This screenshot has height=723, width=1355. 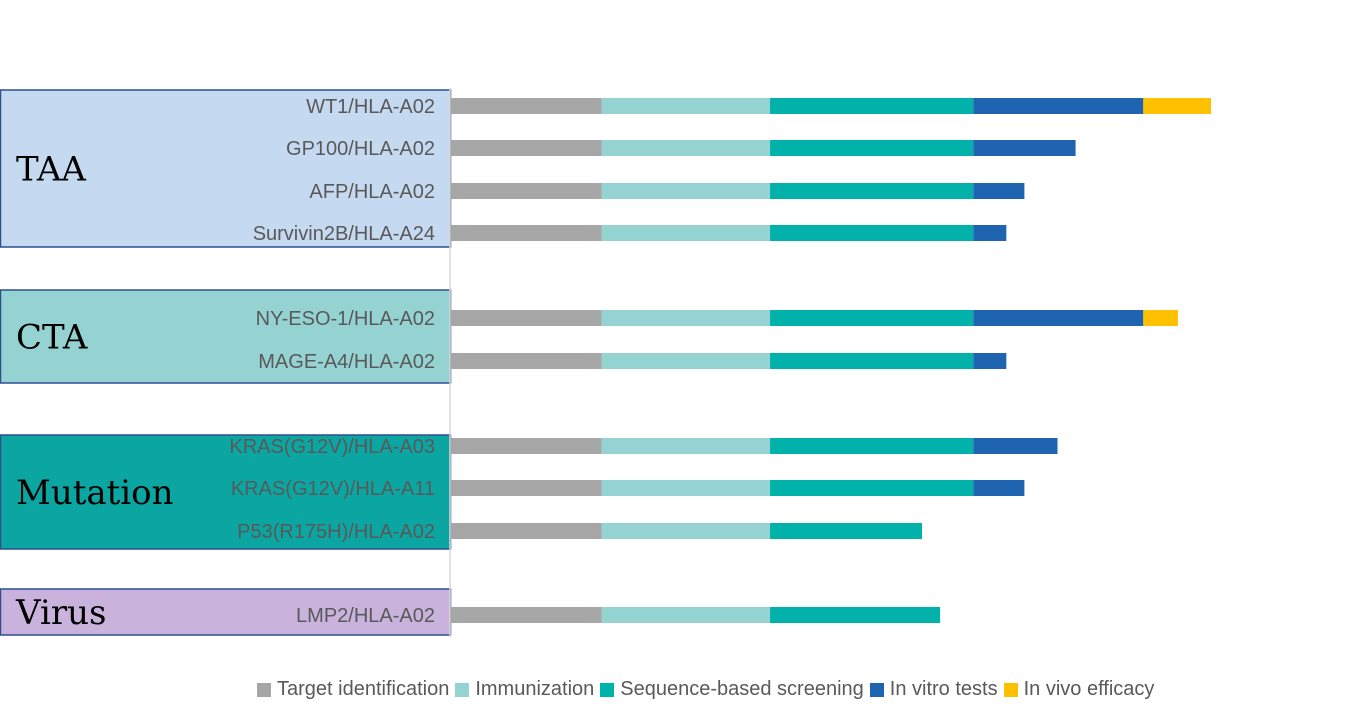 What do you see at coordinates (365, 616) in the screenshot?
I see `category-label: LMP2/HLA-A02` at bounding box center [365, 616].